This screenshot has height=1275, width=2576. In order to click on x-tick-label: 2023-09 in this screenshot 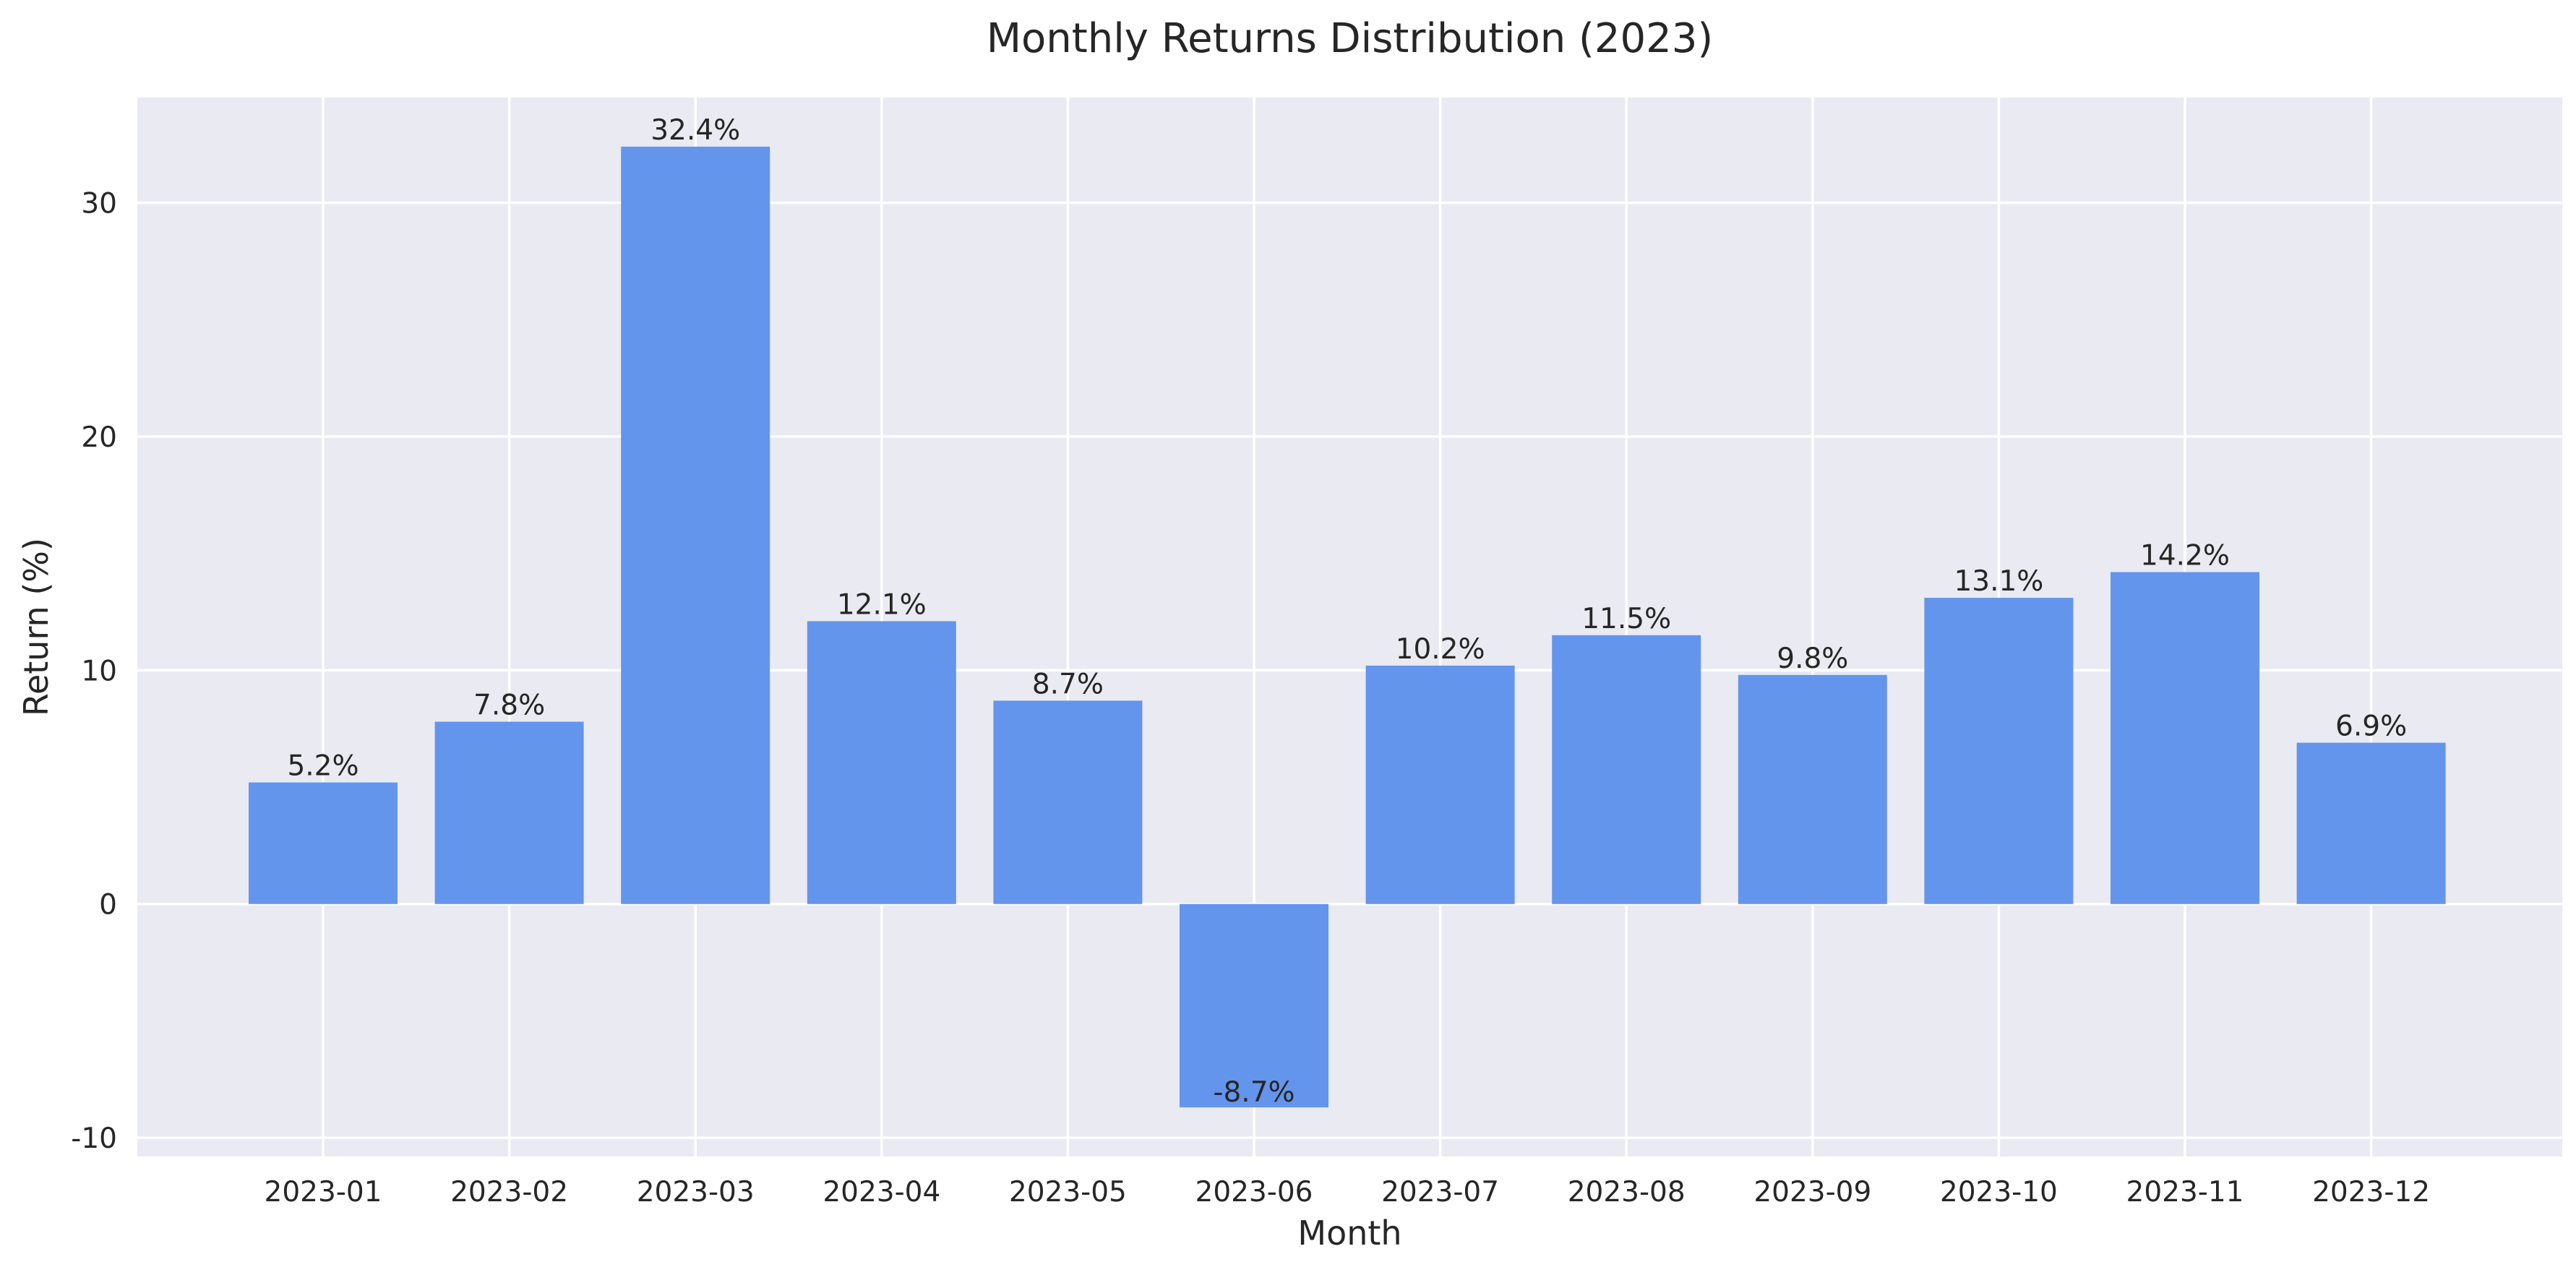, I will do `click(1812, 1192)`.